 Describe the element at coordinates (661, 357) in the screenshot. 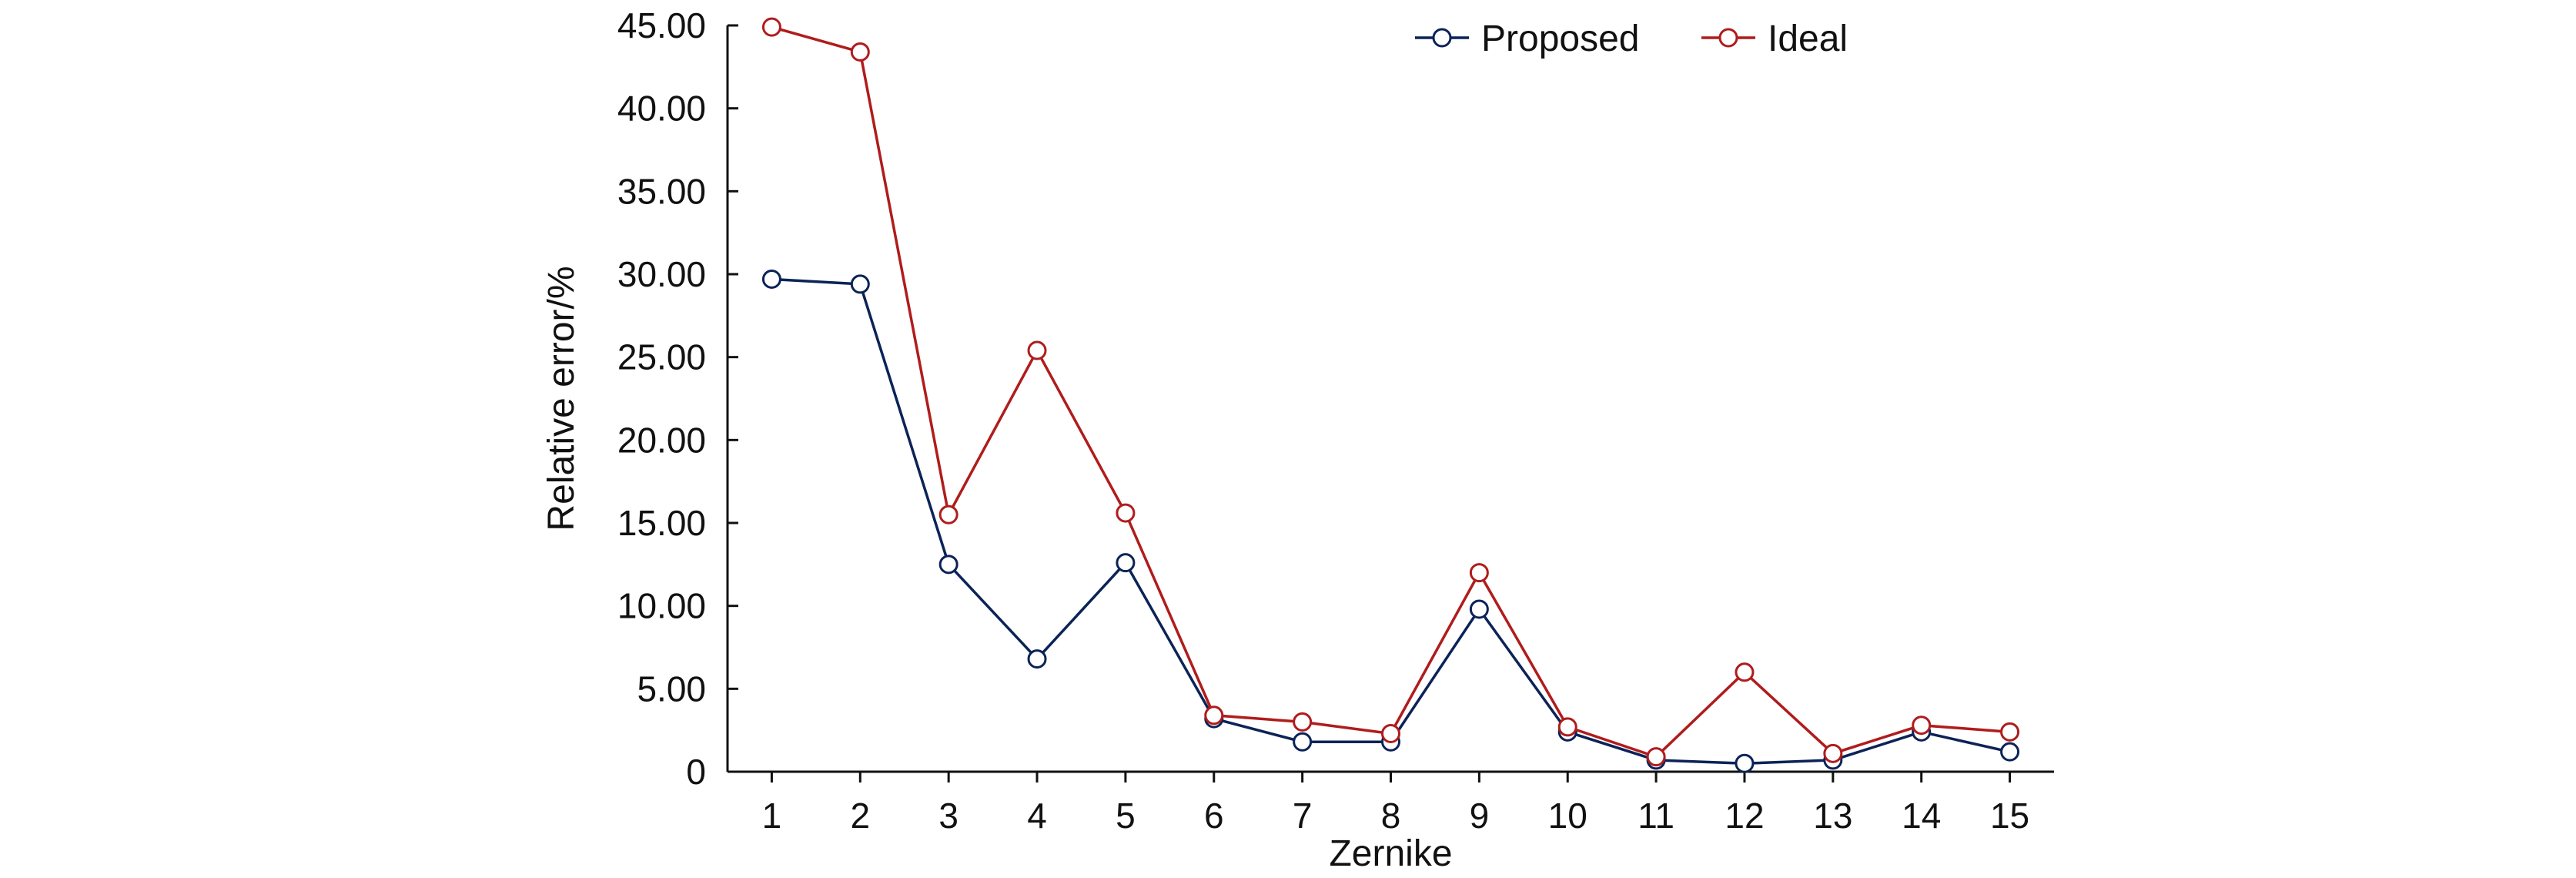

I see `y-tick-label: 25.00` at that location.